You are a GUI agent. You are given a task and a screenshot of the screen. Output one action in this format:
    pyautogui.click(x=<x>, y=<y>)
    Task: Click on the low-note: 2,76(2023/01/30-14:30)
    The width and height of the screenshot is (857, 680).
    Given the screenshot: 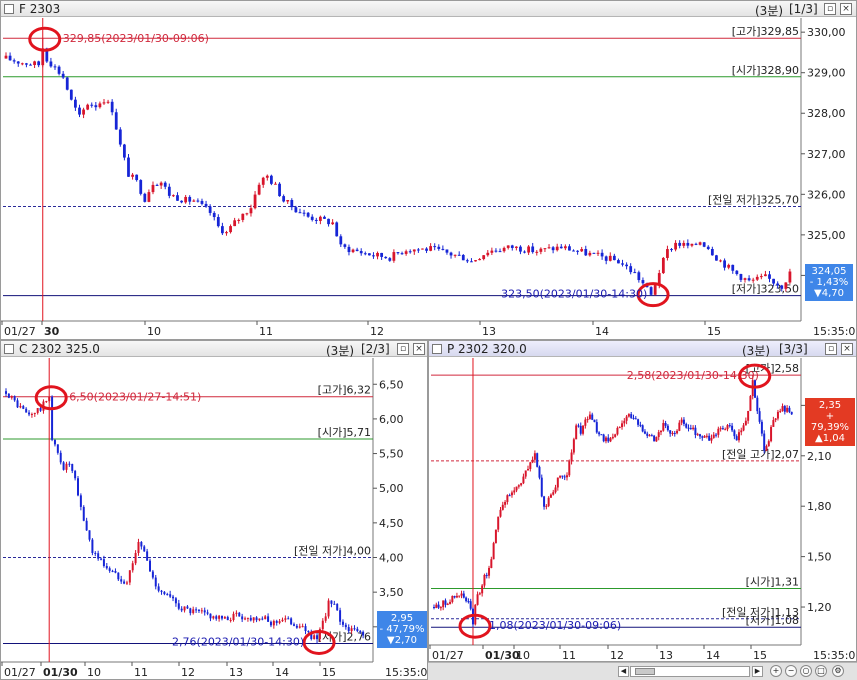 What is the action you would take?
    pyautogui.click(x=238, y=641)
    